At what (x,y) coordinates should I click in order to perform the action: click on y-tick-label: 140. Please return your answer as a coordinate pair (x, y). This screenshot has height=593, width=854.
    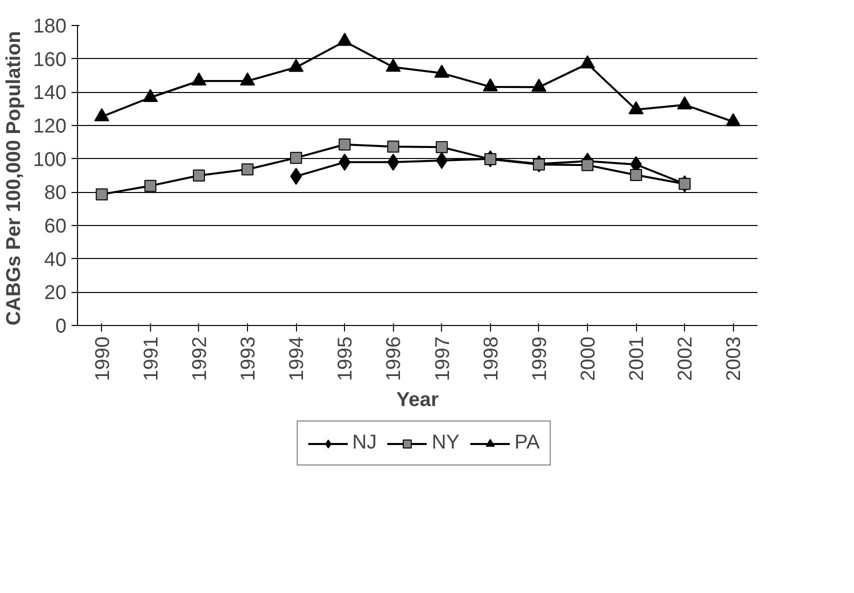
    Looking at the image, I should click on (50, 93).